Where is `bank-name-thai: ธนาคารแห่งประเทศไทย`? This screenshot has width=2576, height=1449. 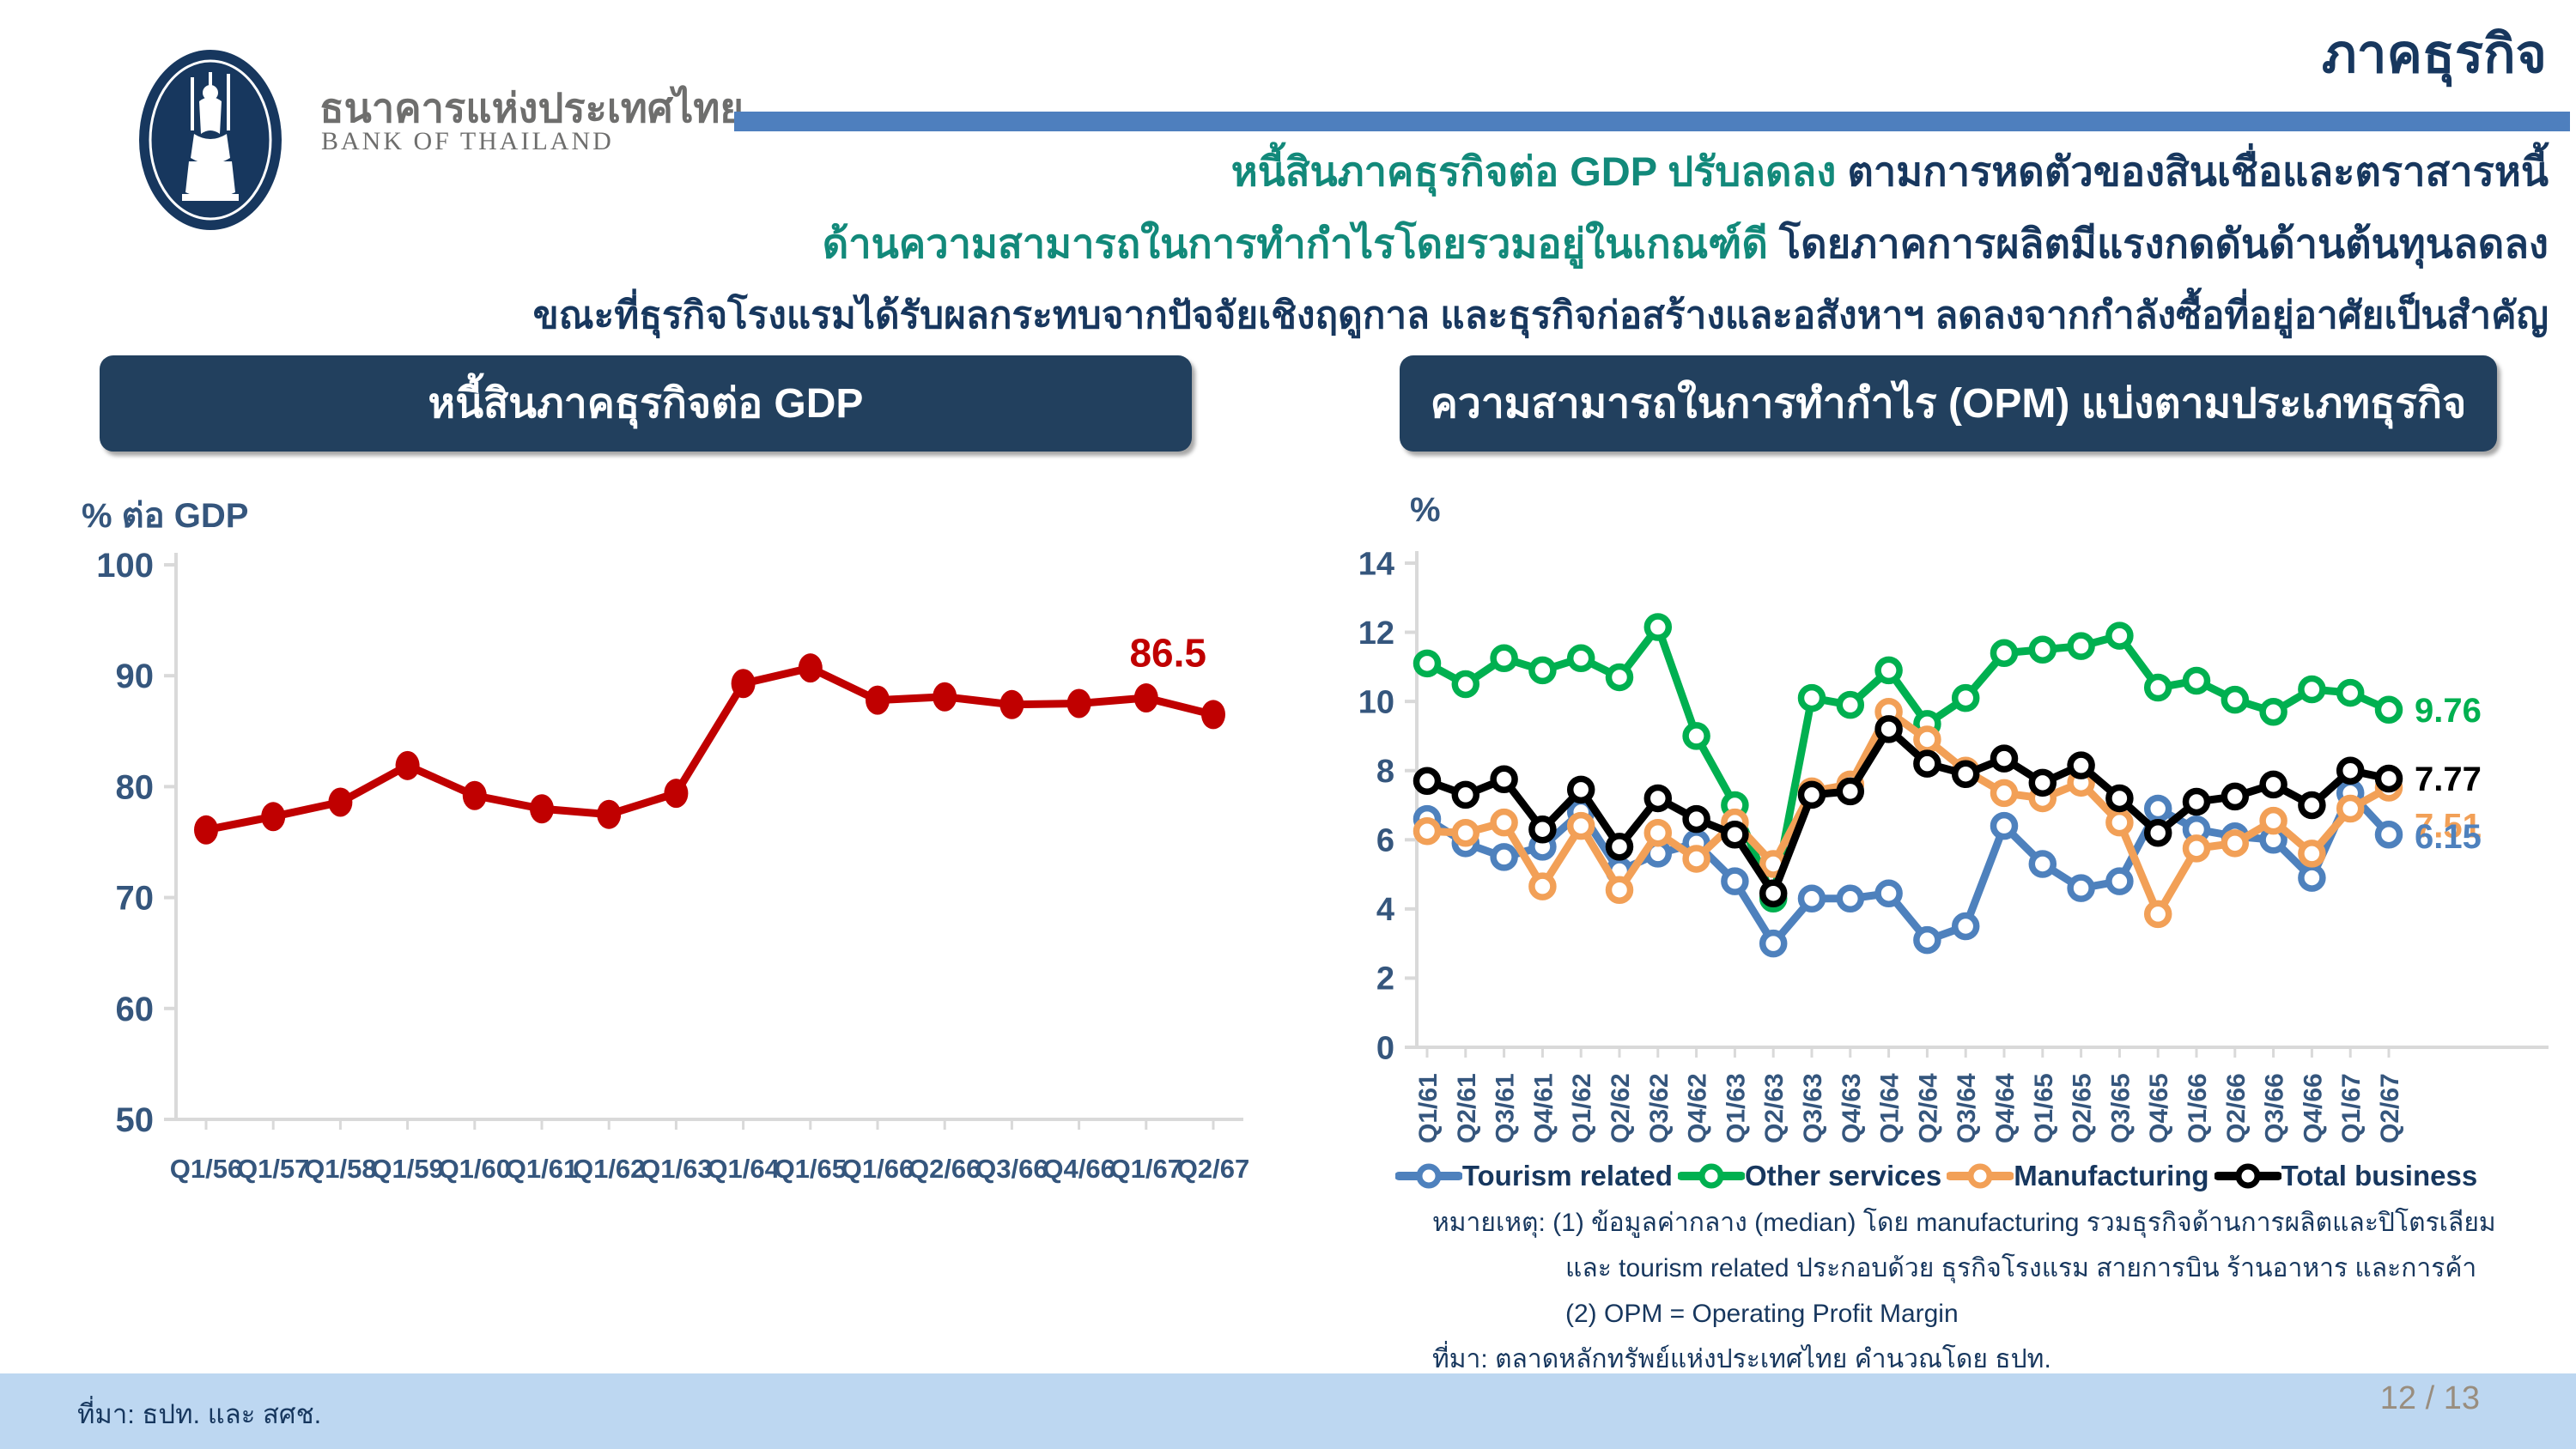 bank-name-thai: ธนาคารแห่งประเทศไทย is located at coordinates (532, 107).